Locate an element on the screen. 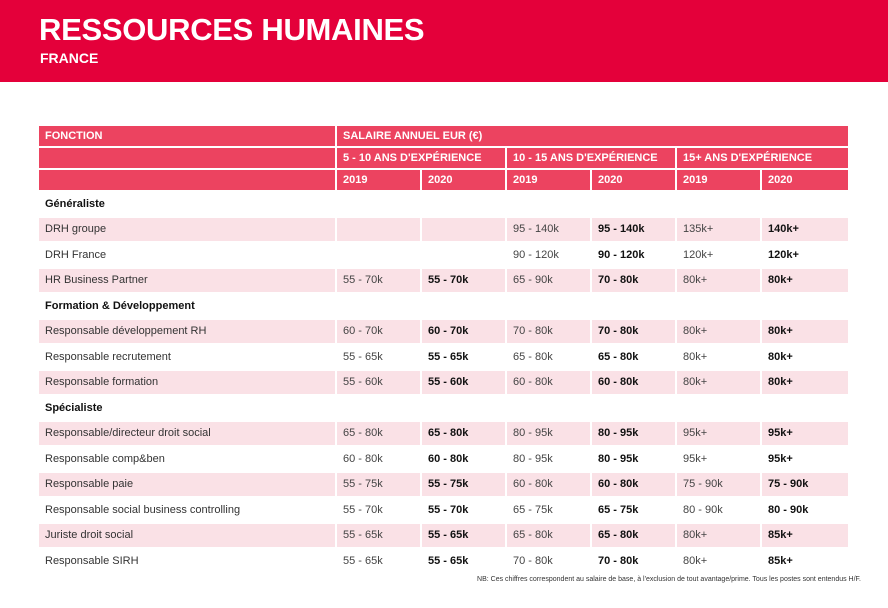 The image size is (888, 608). cell-fonction: Responsable/directeur droit social is located at coordinates (188, 433).